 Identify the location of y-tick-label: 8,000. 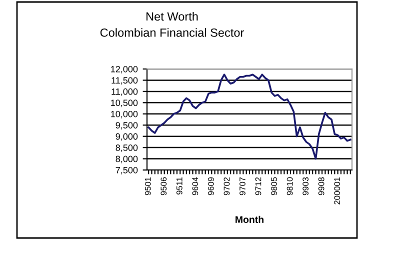
(127, 160).